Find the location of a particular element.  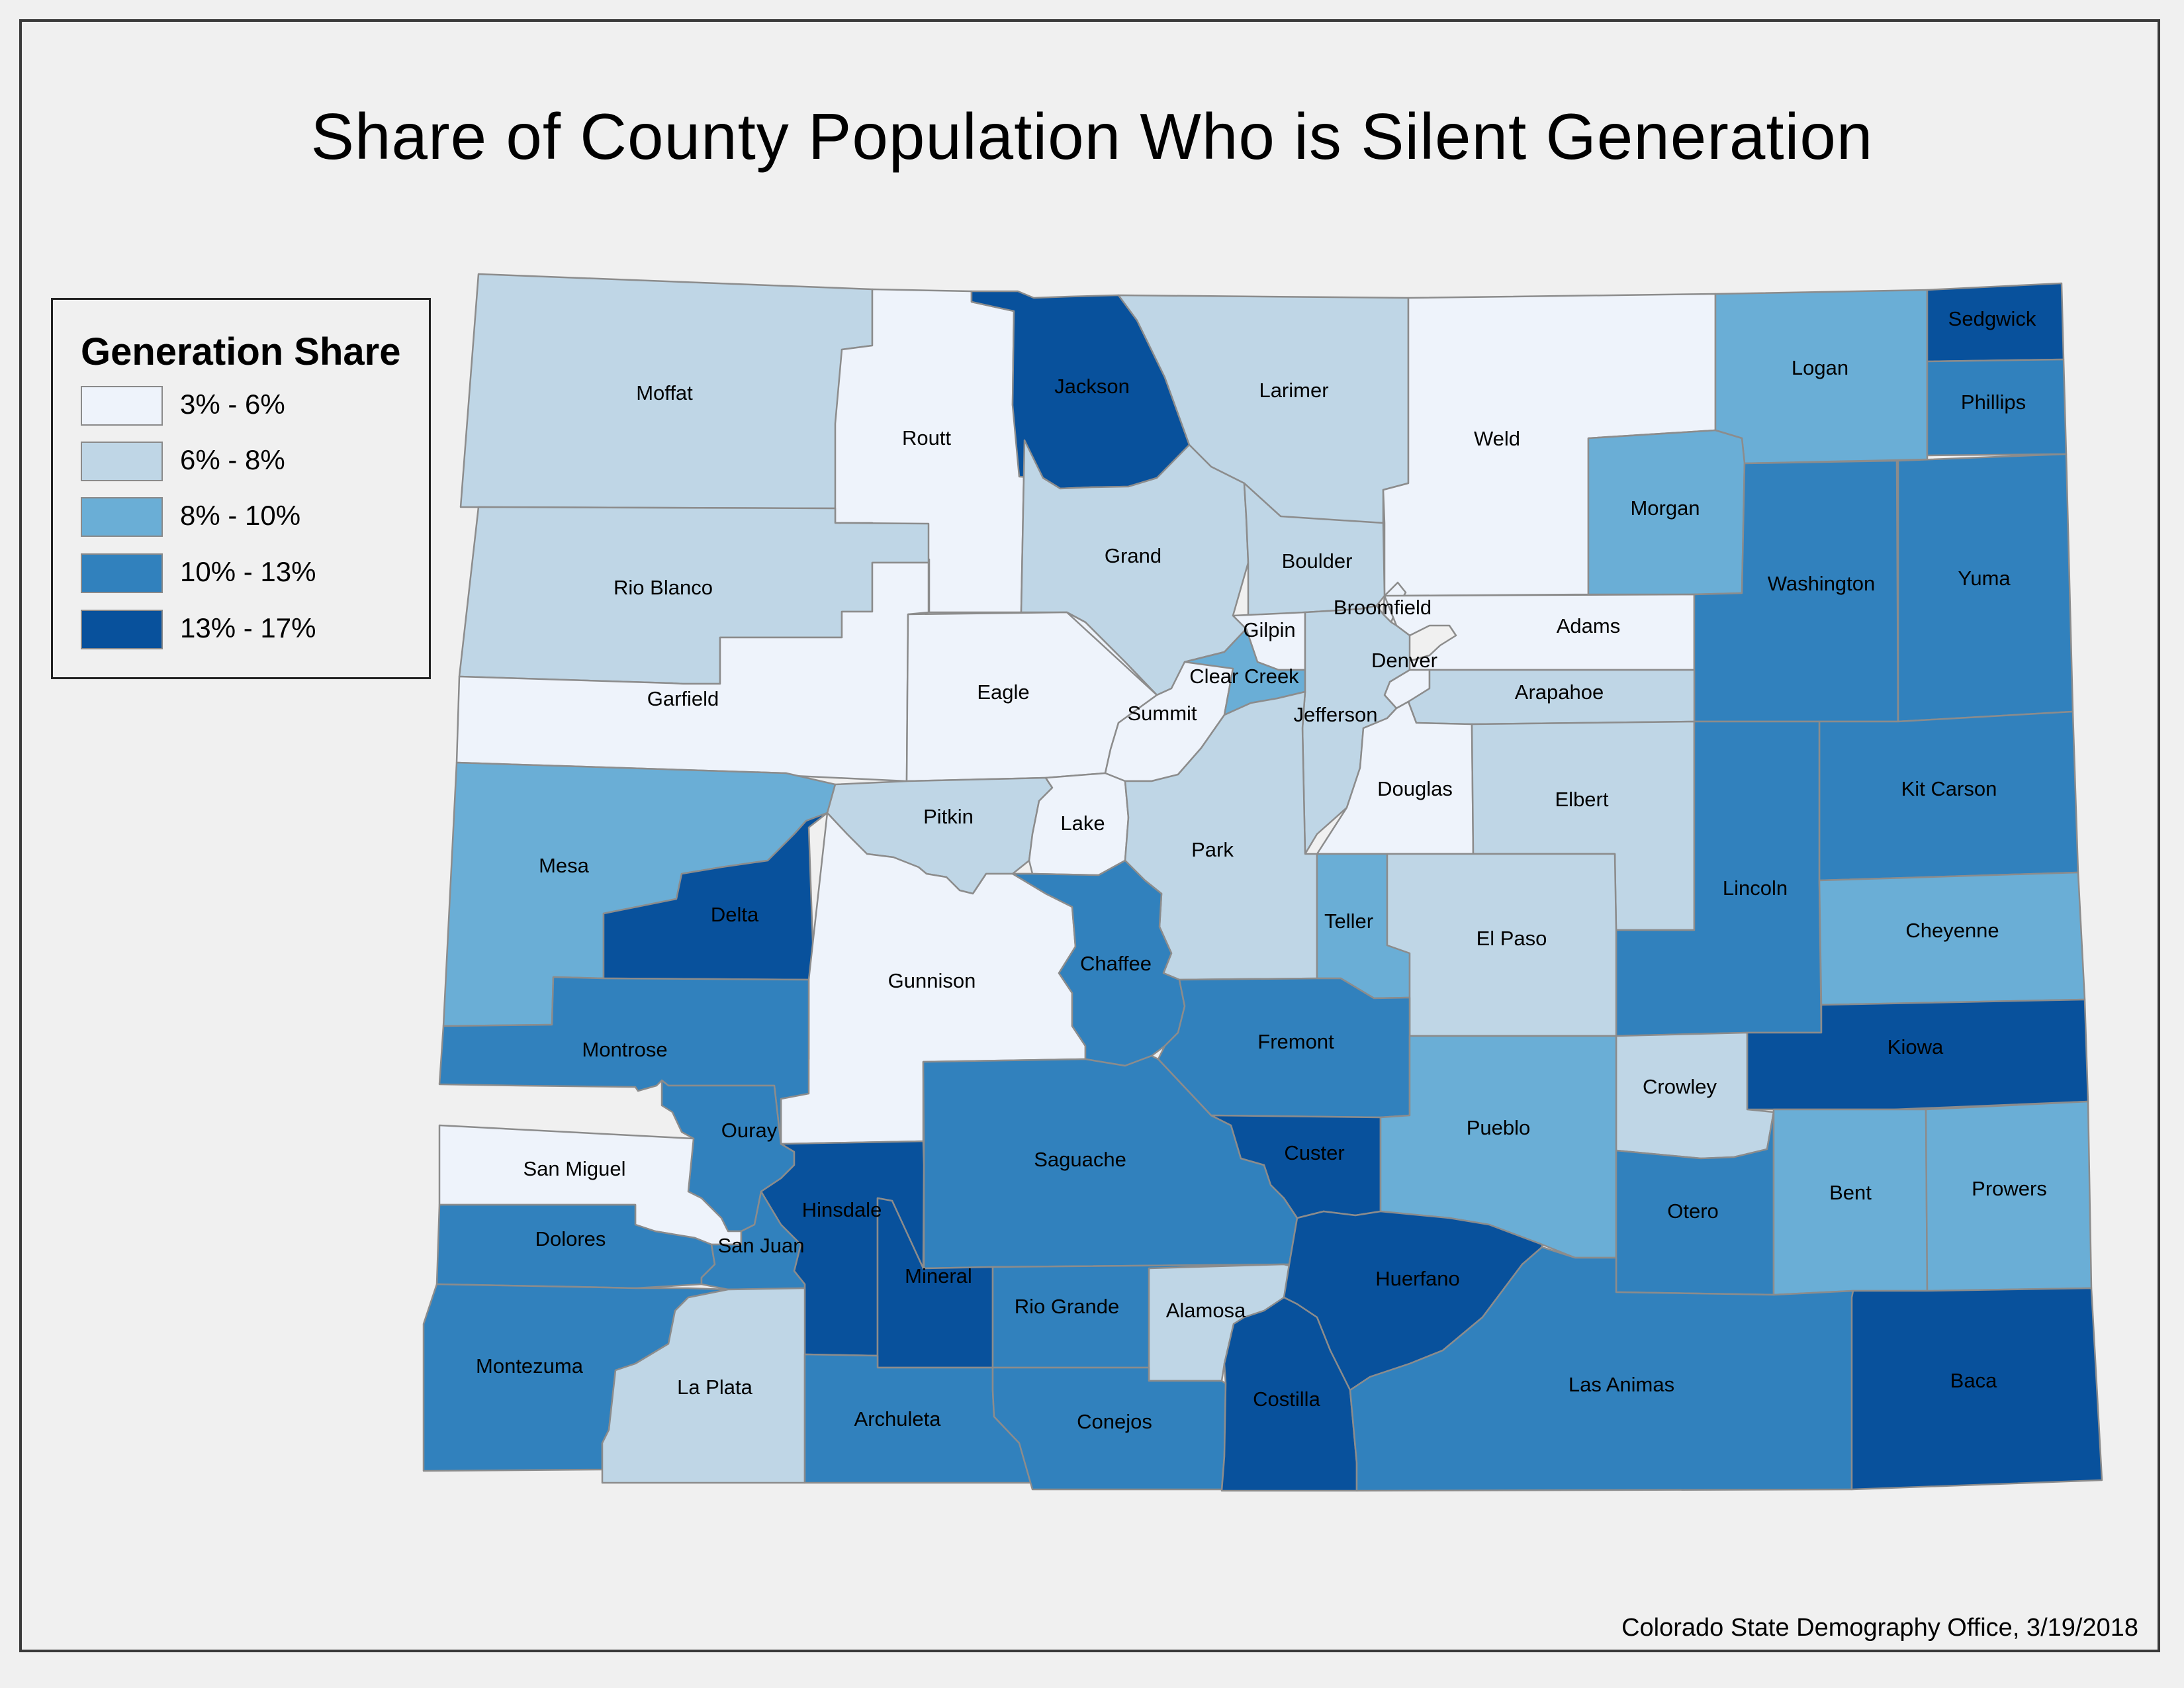

county-label-teller: Teller is located at coordinates (1348, 921).